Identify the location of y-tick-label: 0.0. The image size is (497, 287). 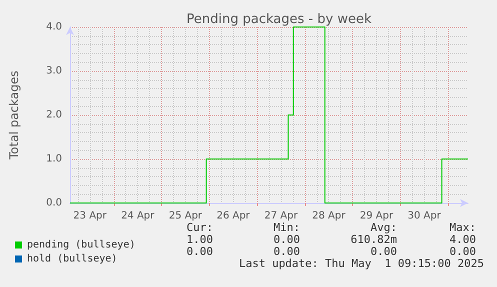
(54, 203).